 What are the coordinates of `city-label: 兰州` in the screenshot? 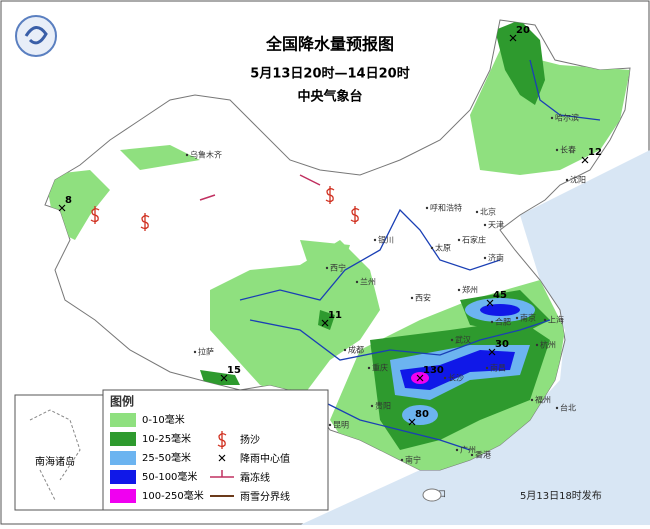 It's located at (368, 282).